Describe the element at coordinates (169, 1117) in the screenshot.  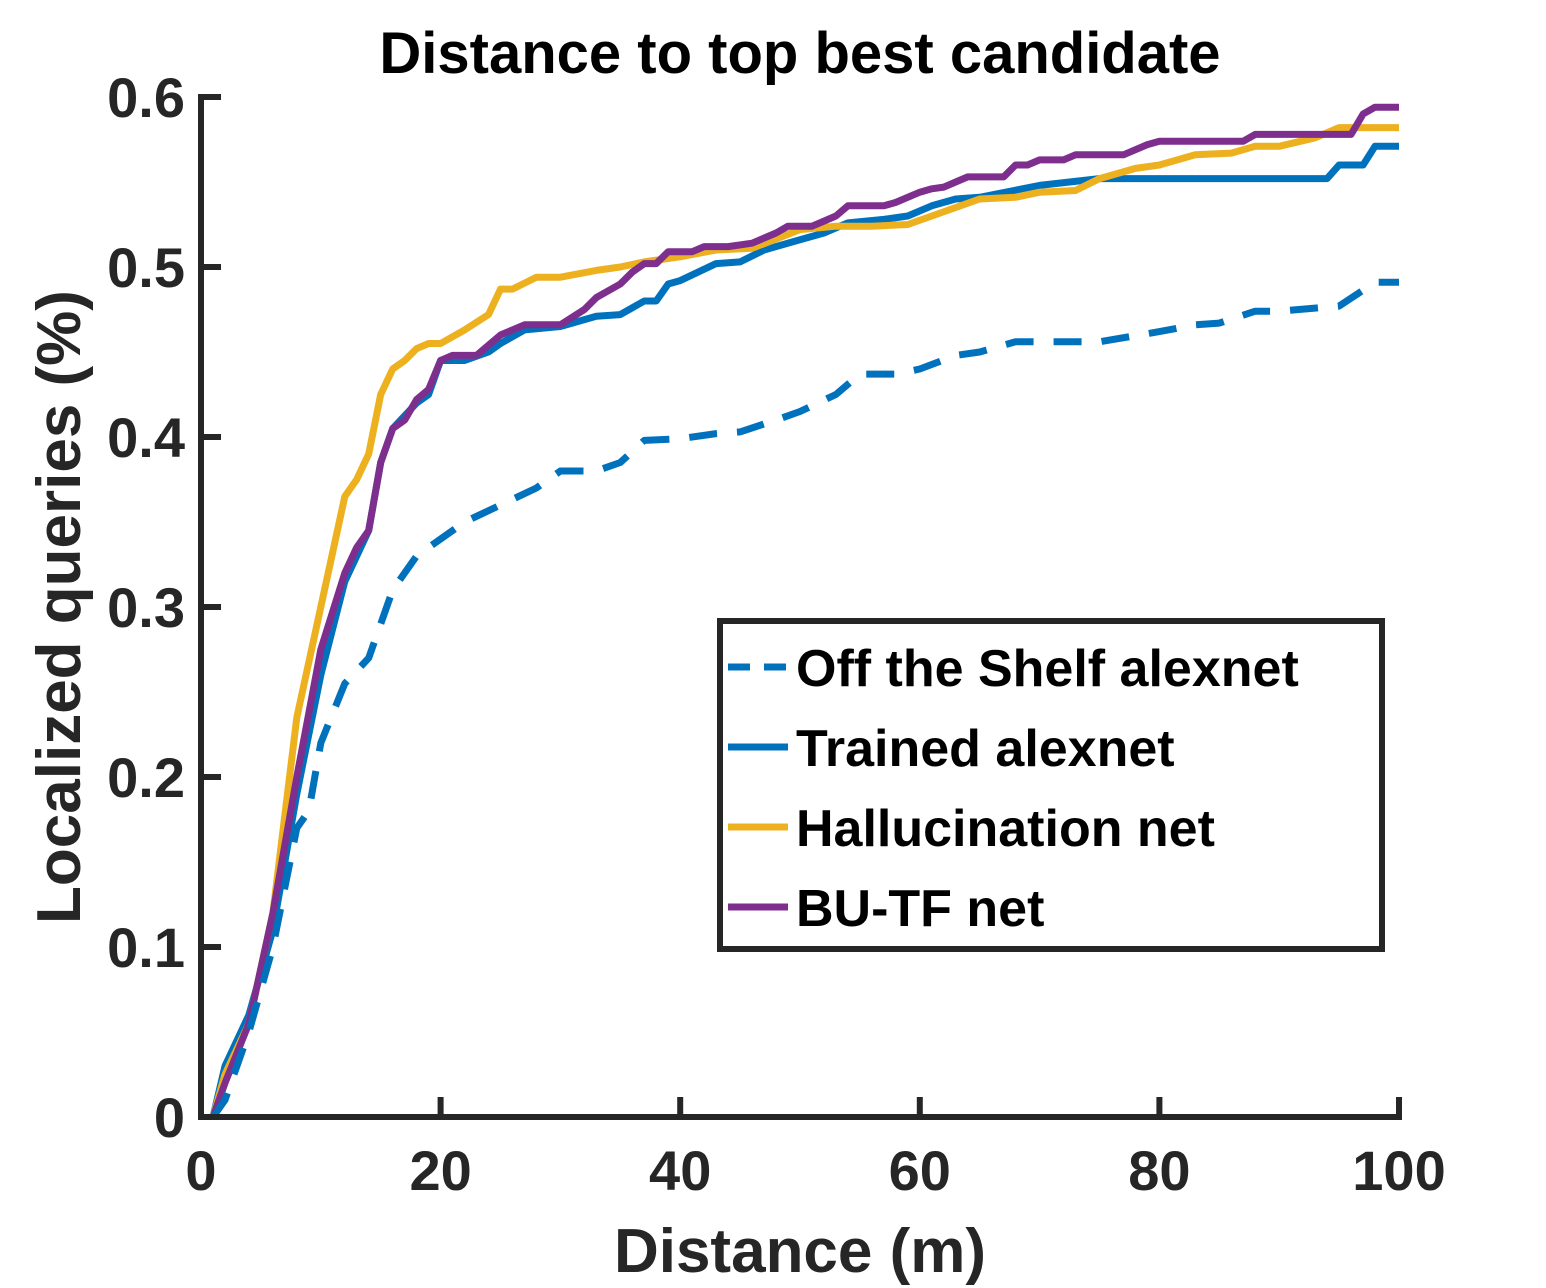
I see `y-tick-label: 0` at that location.